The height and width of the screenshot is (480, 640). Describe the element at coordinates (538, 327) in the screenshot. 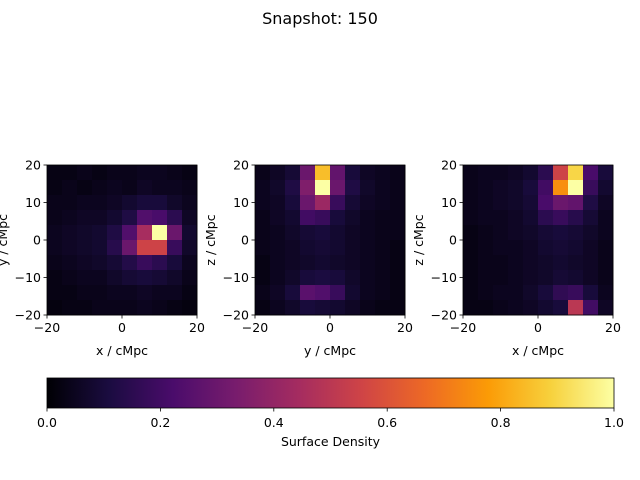

I see `x-tick-label: 0` at that location.